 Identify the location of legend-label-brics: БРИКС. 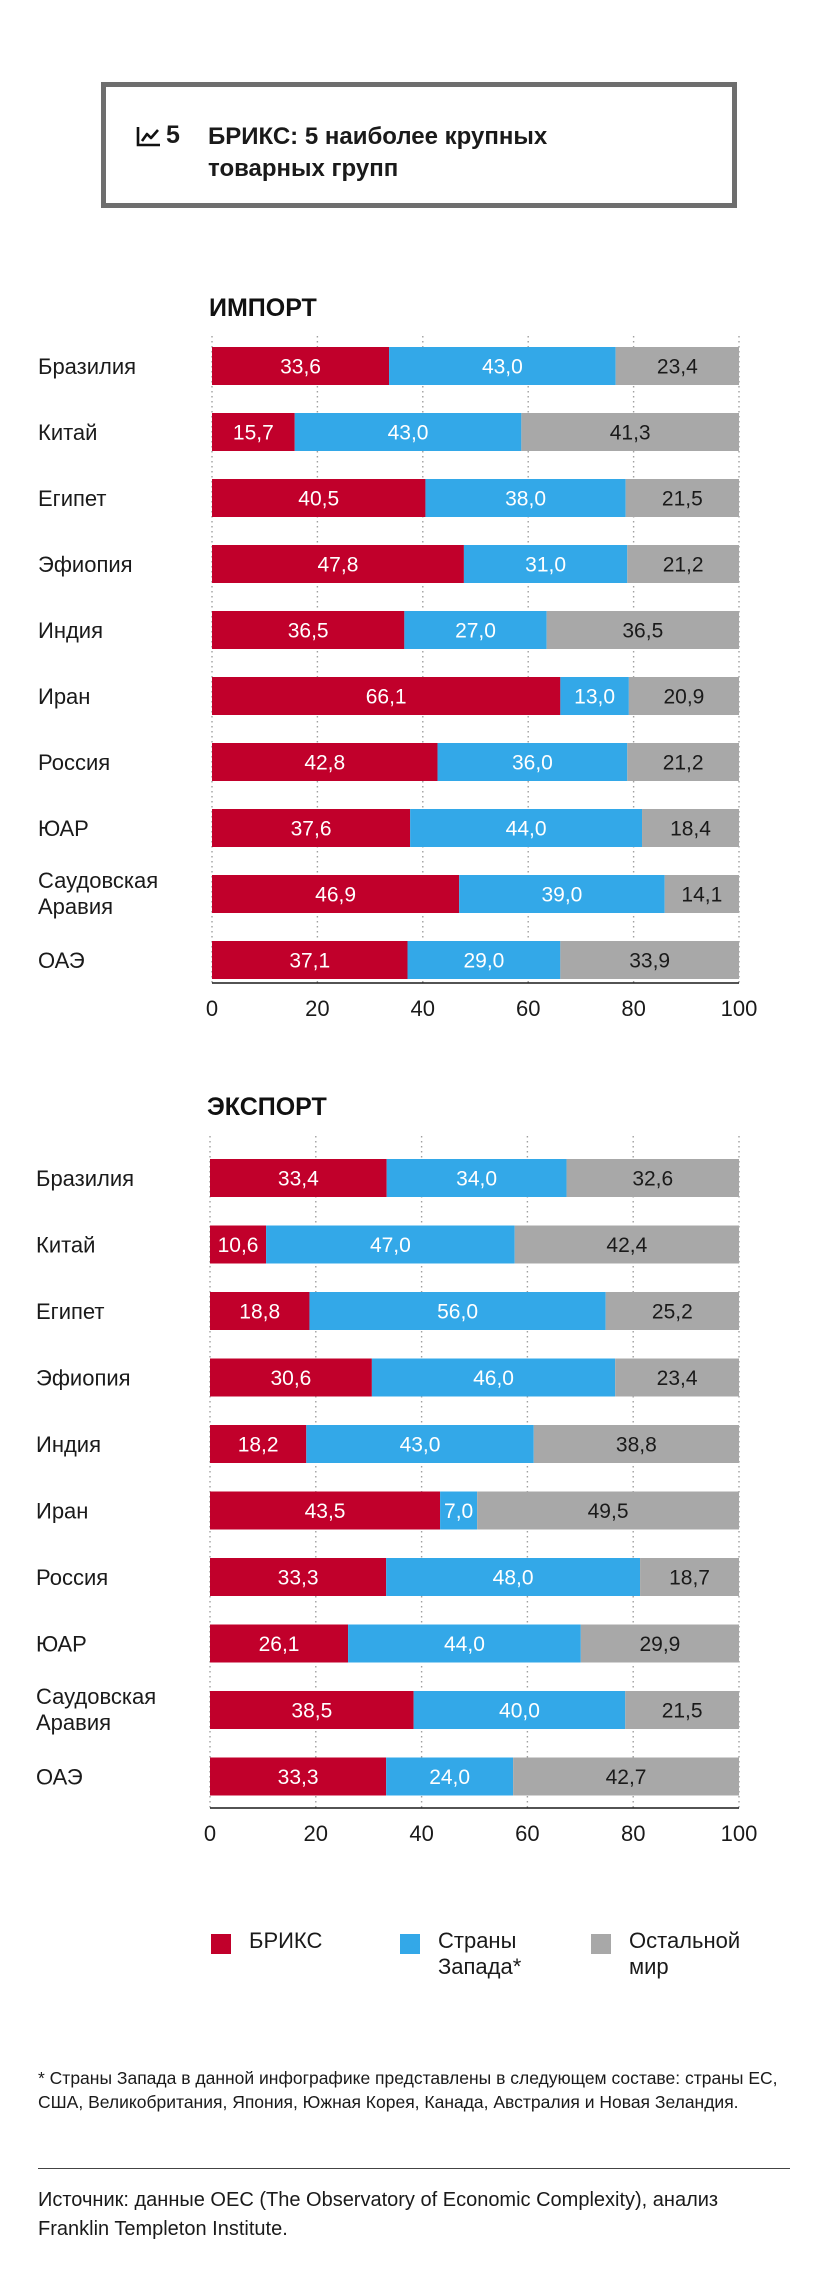
(286, 1940).